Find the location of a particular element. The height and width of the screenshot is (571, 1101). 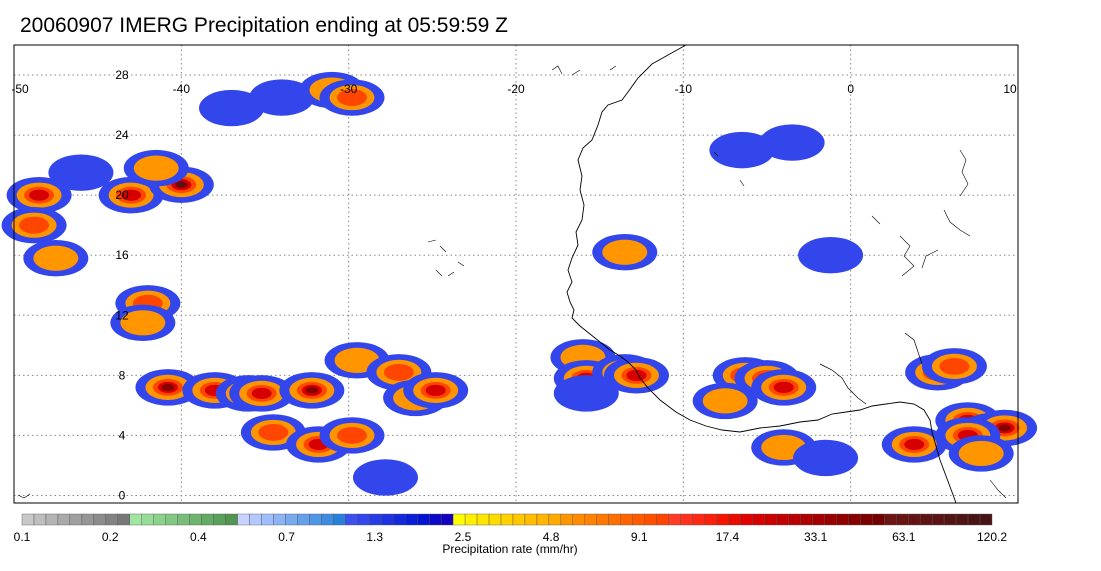

lon-tick-label: 10 is located at coordinates (1010, 89).